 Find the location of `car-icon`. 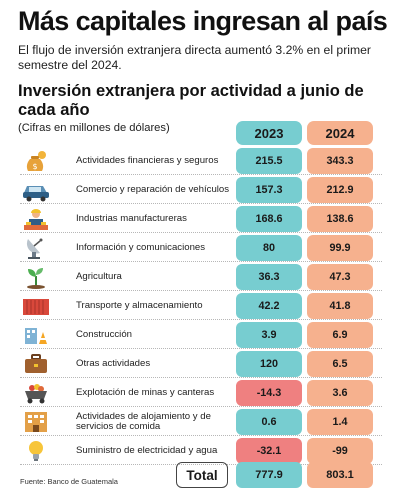

car-icon is located at coordinates (36, 190).